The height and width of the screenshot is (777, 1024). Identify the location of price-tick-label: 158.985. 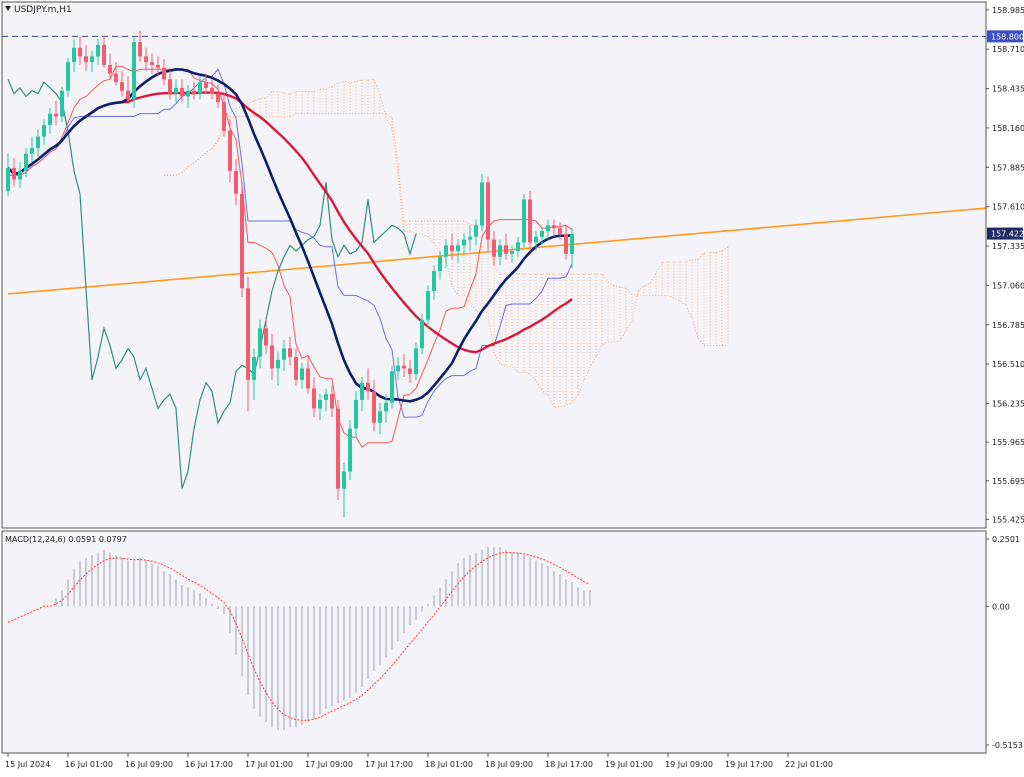
(1008, 10).